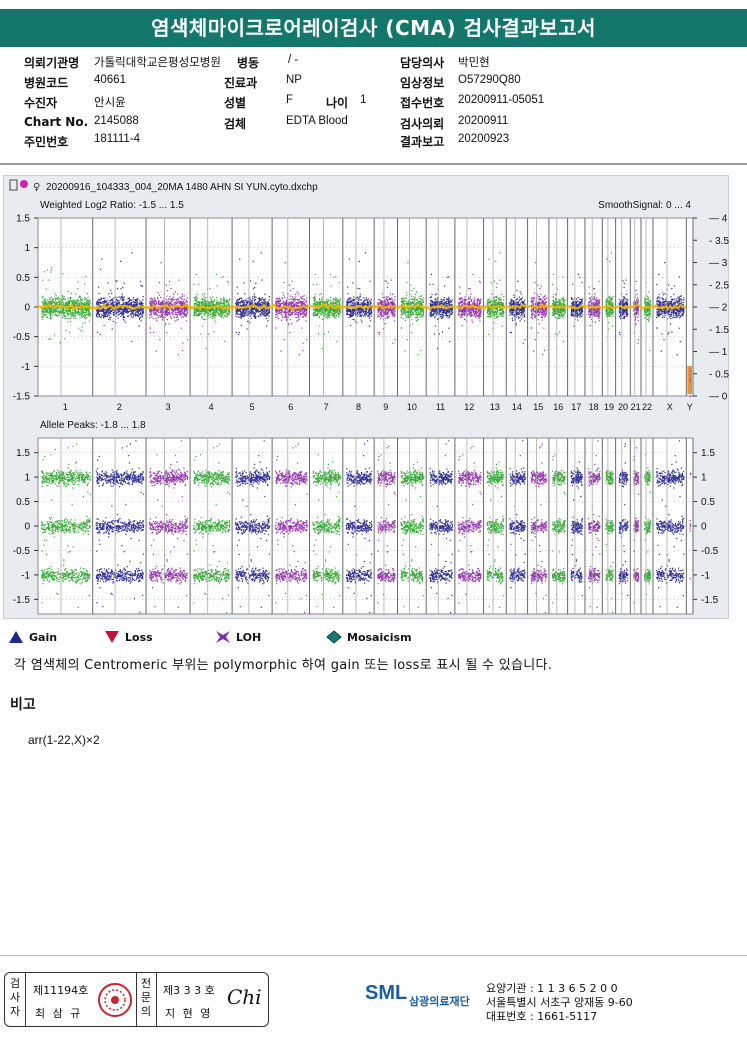  What do you see at coordinates (27, 478) in the screenshot?
I see `y-tick-label: 1` at bounding box center [27, 478].